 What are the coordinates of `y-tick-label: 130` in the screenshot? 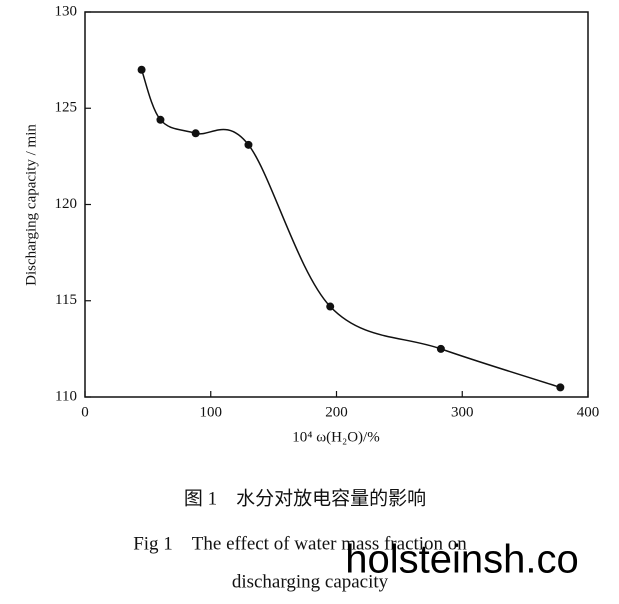 It's located at (66, 11).